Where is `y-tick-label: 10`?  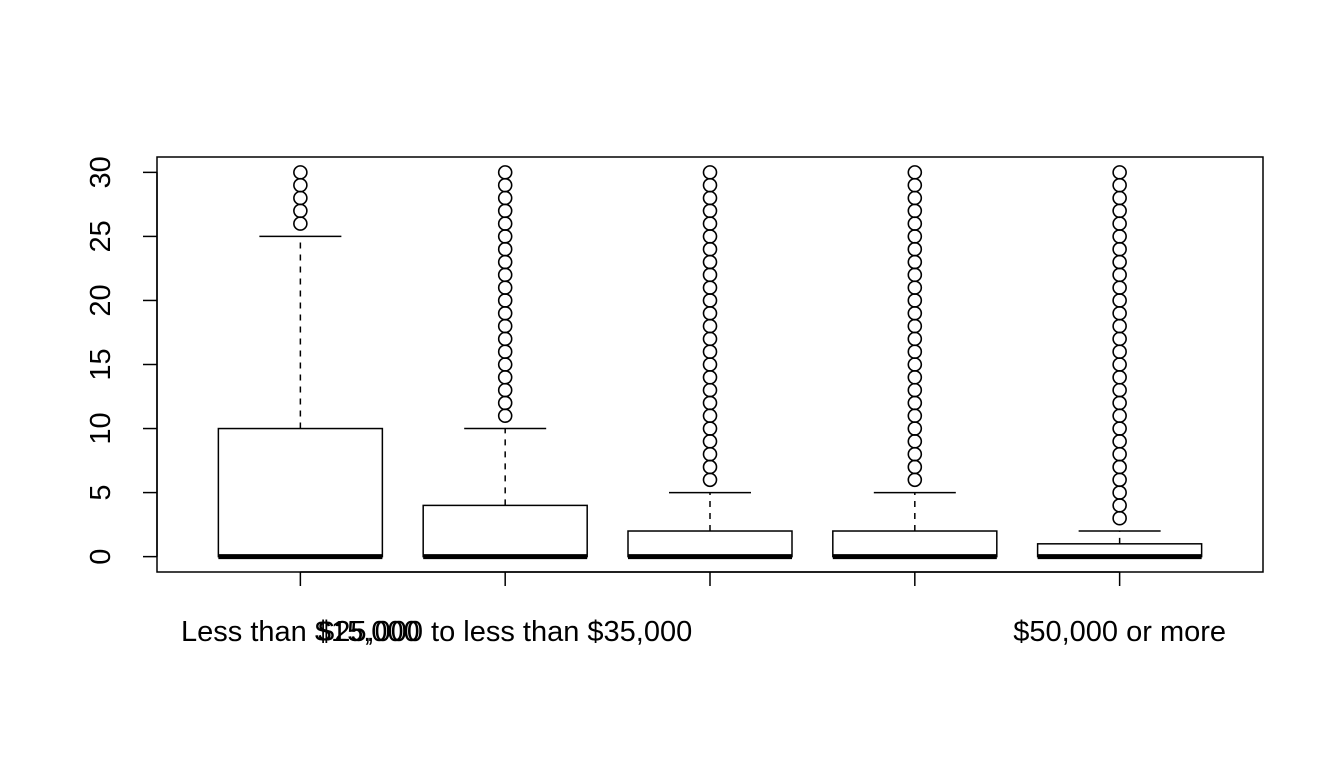 y-tick-label: 10 is located at coordinates (101, 428).